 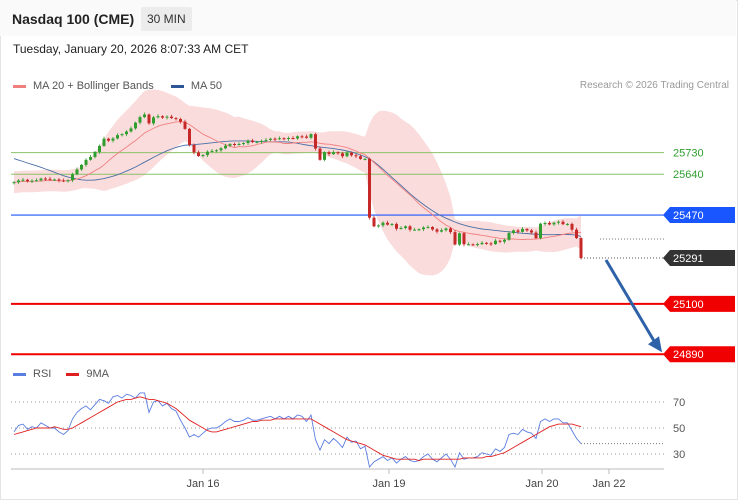 I want to click on ma20-legend-label: MA 20 + Bollinger Bands, so click(x=93, y=86).